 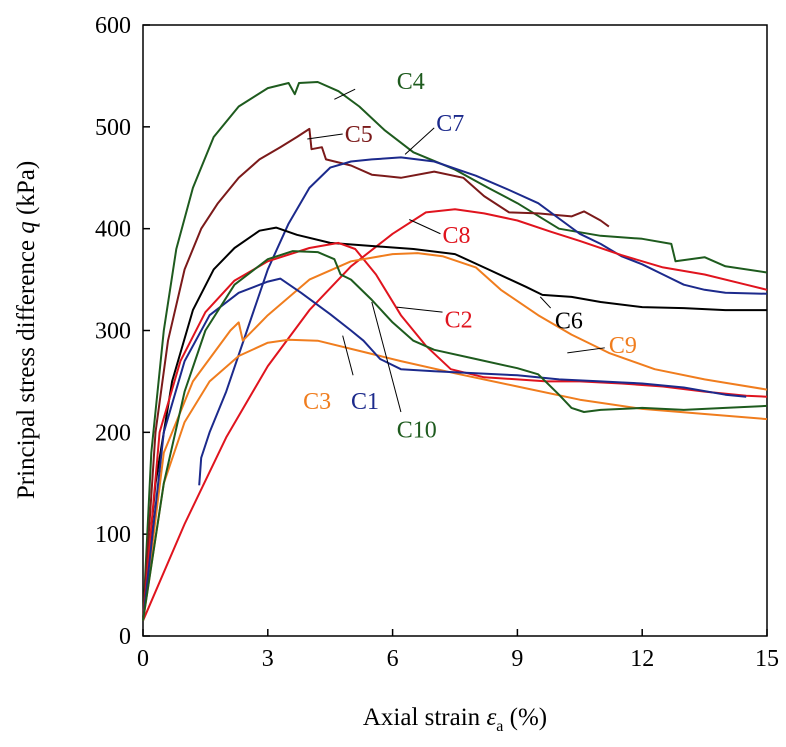 What do you see at coordinates (642, 659) in the screenshot?
I see `x-tick-label-12: 12` at bounding box center [642, 659].